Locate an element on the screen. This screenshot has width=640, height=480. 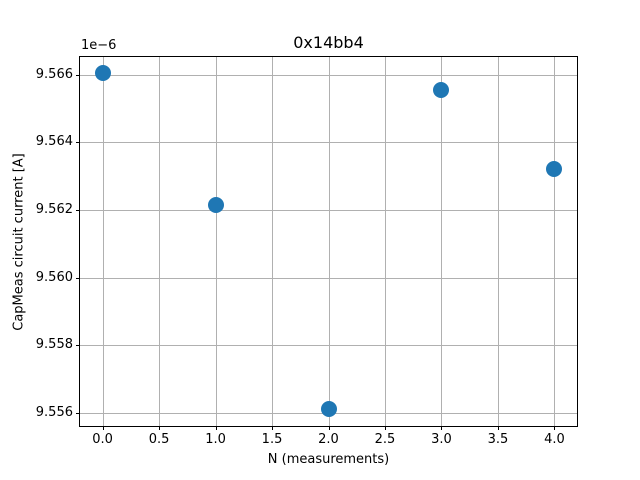
y-tick-label: 9.562 is located at coordinates (54, 209).